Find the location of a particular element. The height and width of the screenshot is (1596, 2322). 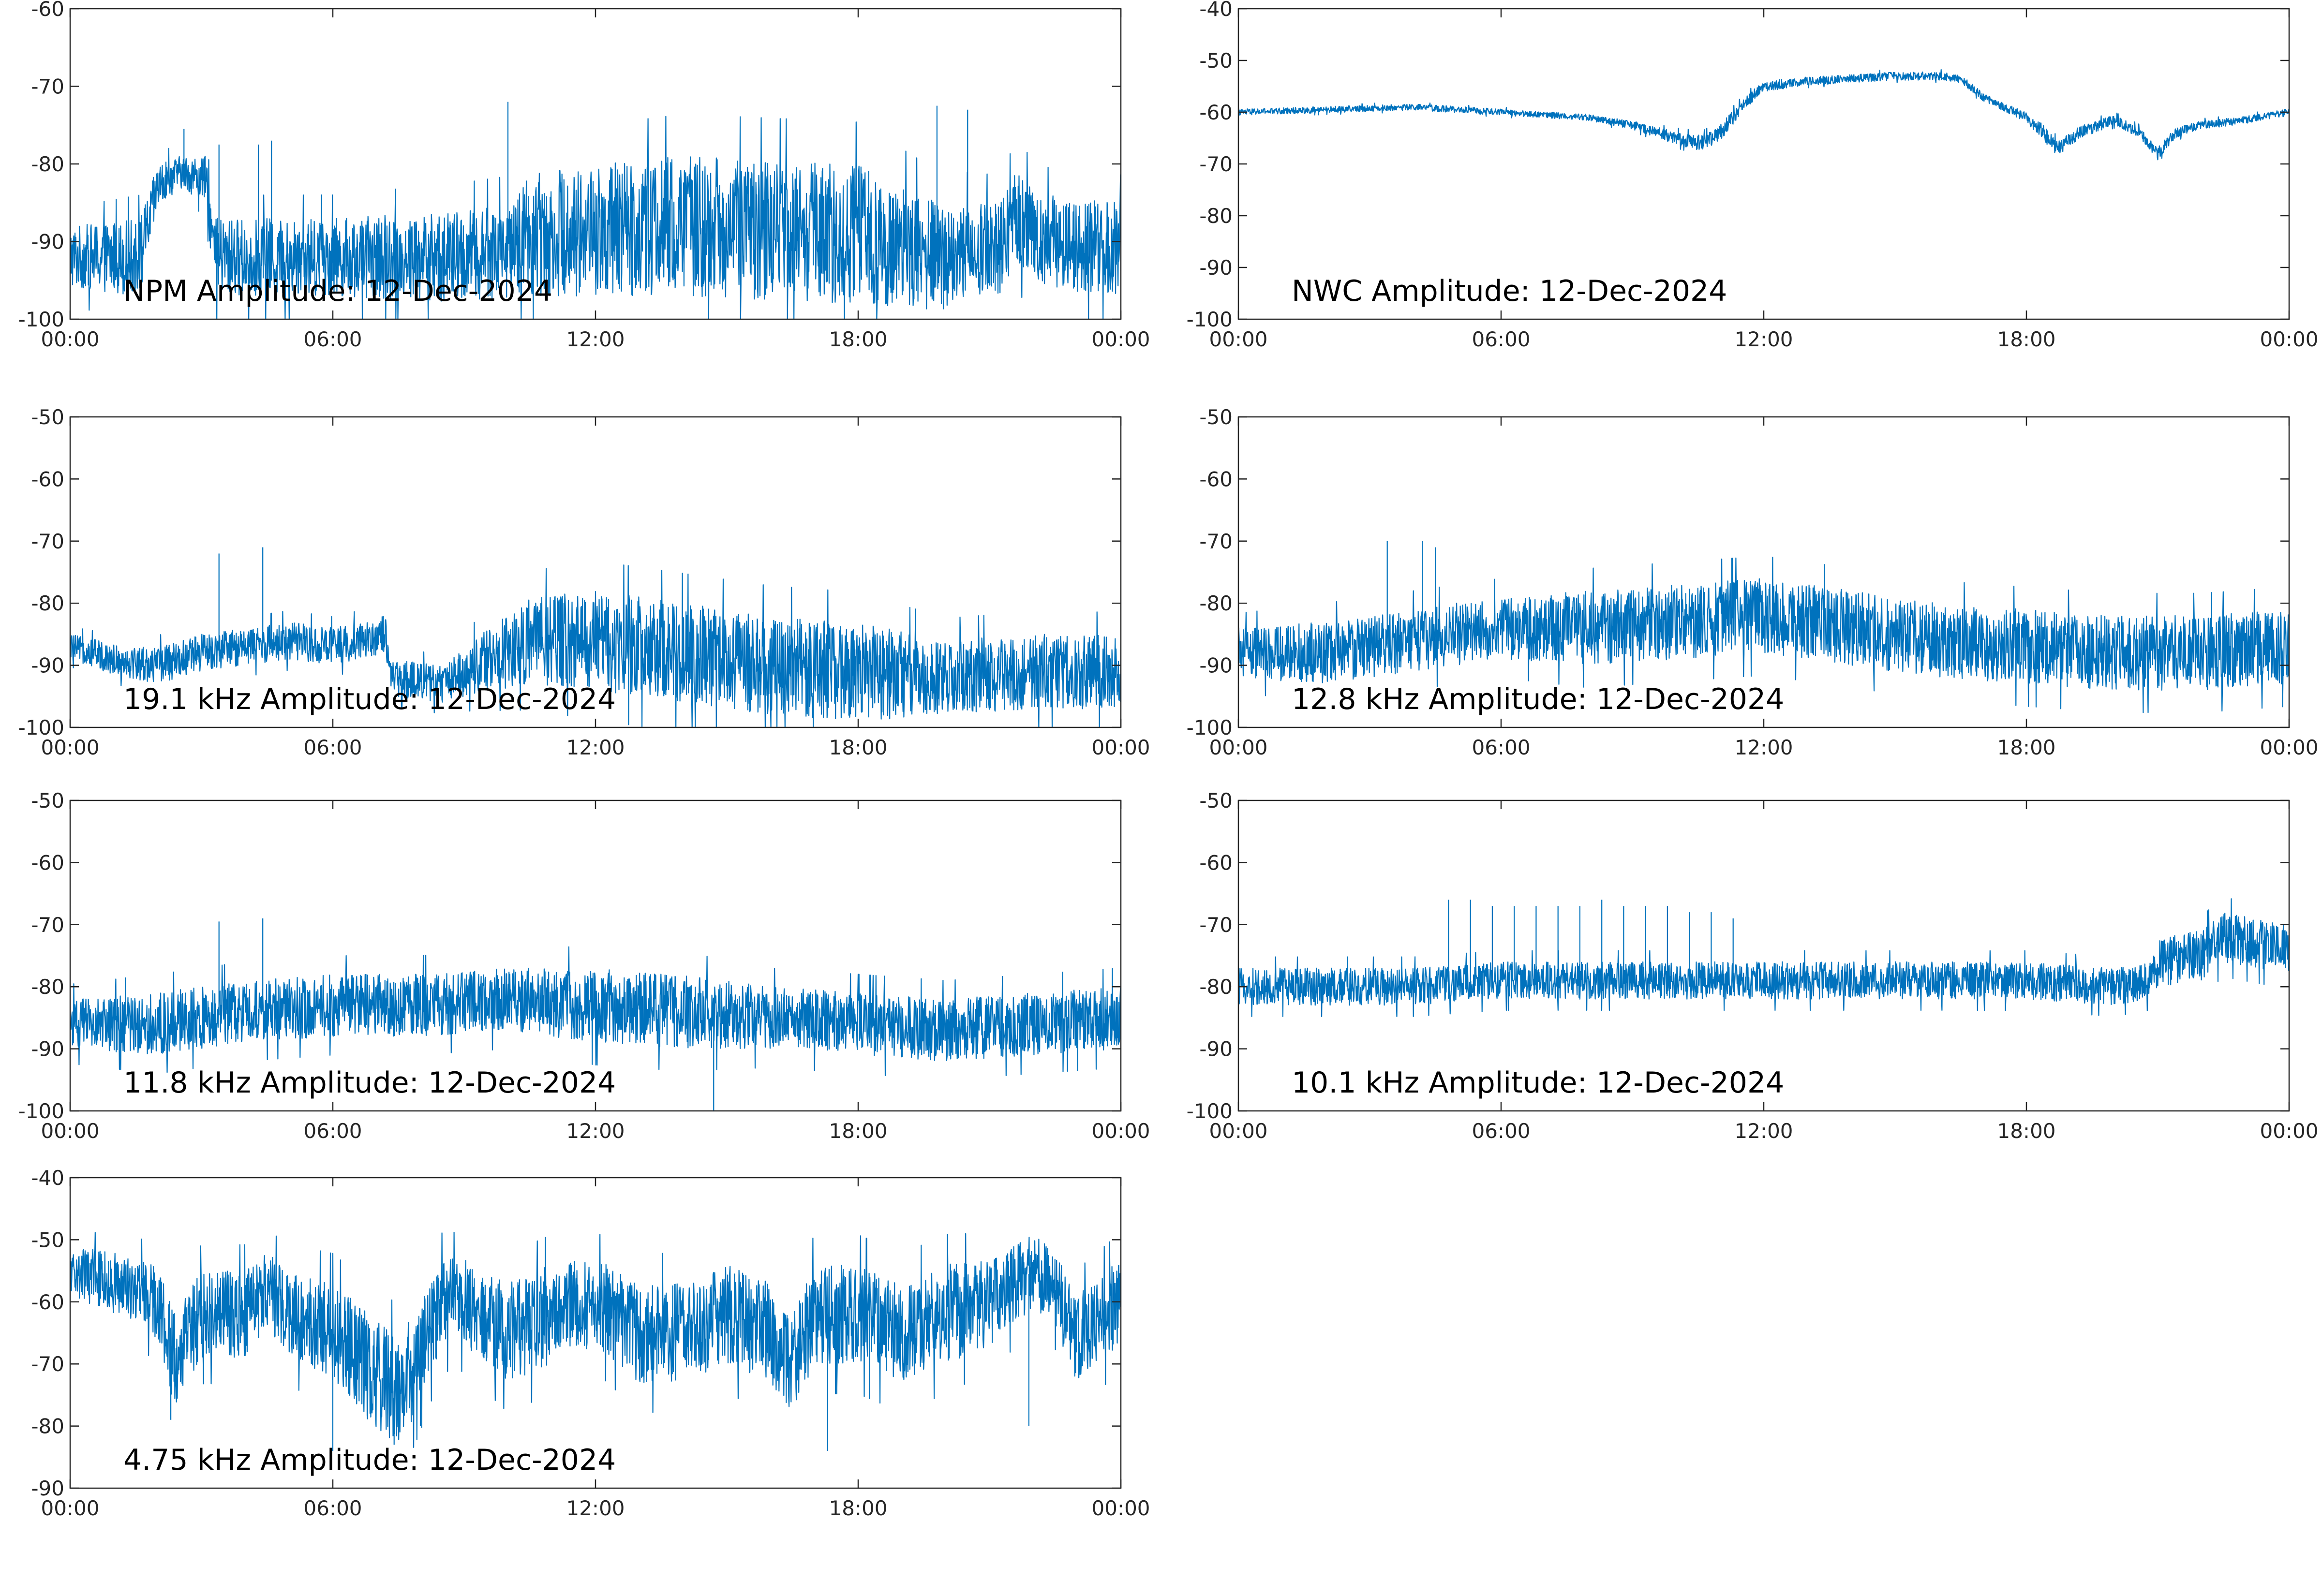

chart-title: 4.75 kHz Amplitude: 12-Dec-2024 is located at coordinates (369, 1460).